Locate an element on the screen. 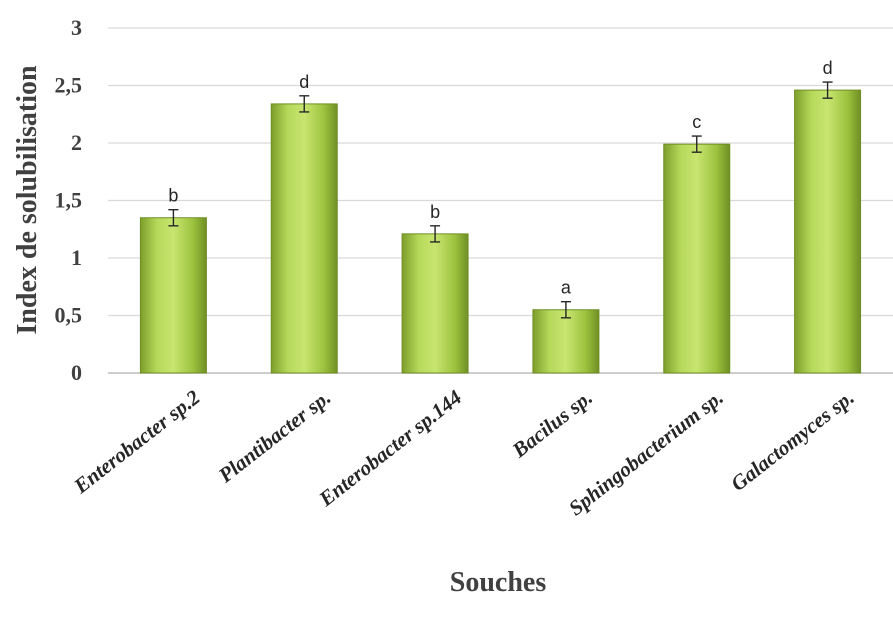  y-tick-label: 0 is located at coordinates (76, 372).